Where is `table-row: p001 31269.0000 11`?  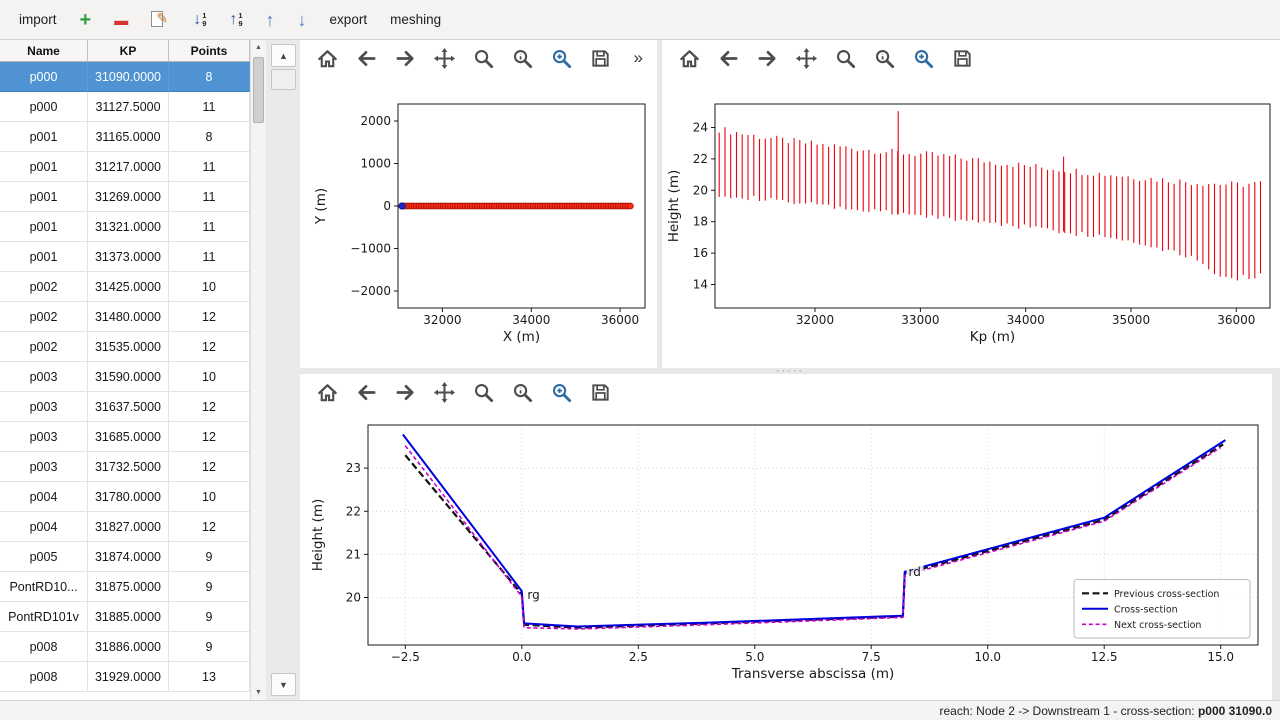
table-row: p001 31269.0000 11 is located at coordinates (133, 197).